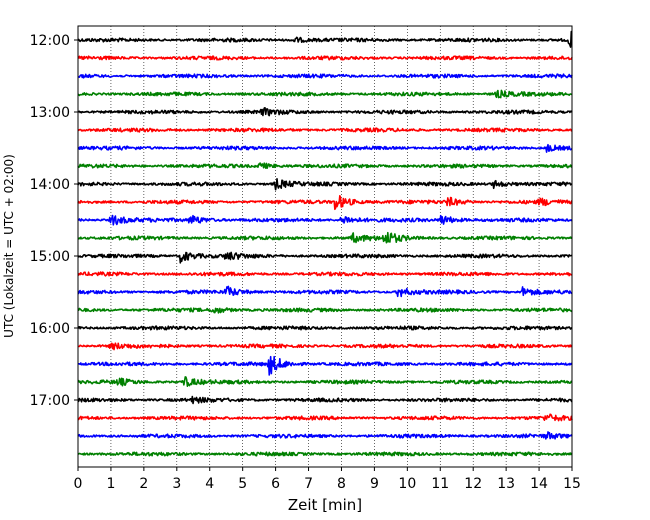  What do you see at coordinates (341, 484) in the screenshot?
I see `x-tick-label: 8` at bounding box center [341, 484].